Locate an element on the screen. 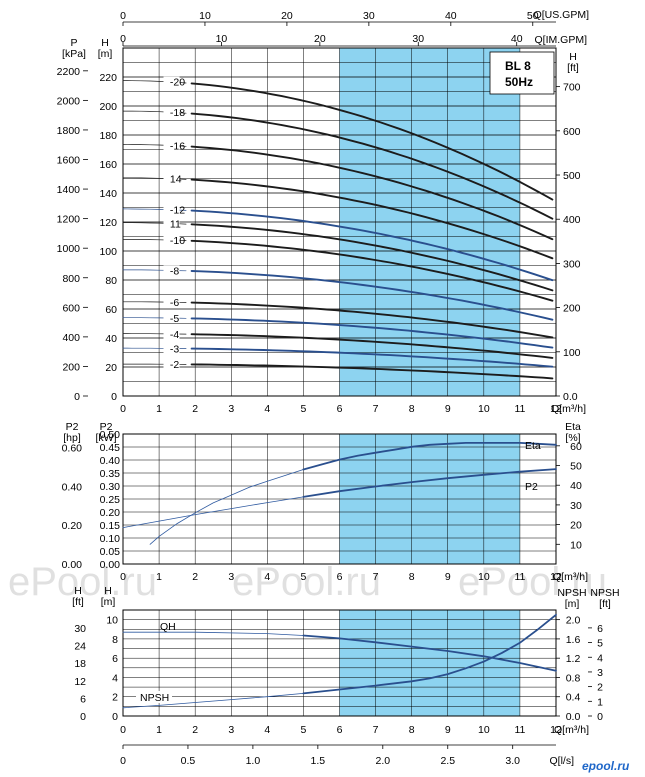 The height and width of the screenshot is (777, 645). right-axis-npsh-ft-tick-label: 6 is located at coordinates (600, 629).